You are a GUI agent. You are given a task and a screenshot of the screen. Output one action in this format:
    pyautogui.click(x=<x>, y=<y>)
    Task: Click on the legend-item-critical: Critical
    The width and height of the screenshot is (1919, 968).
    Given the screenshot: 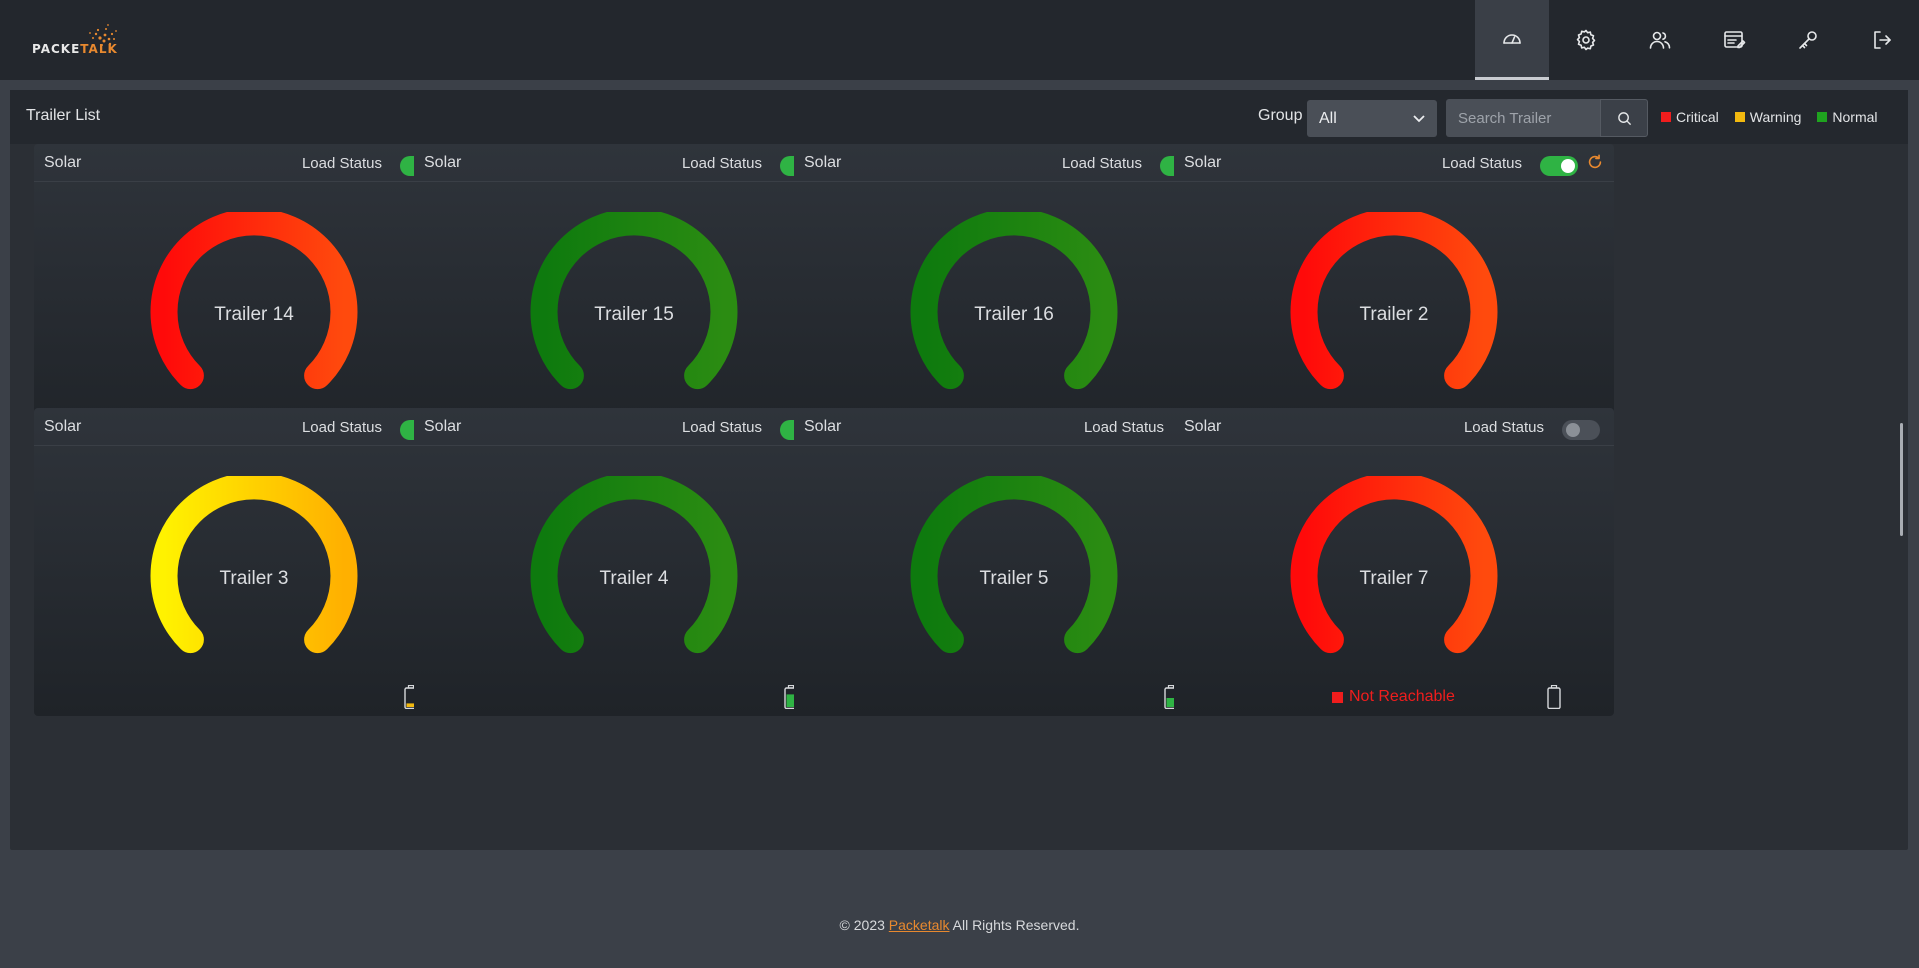 What is the action you would take?
    pyautogui.click(x=1690, y=117)
    